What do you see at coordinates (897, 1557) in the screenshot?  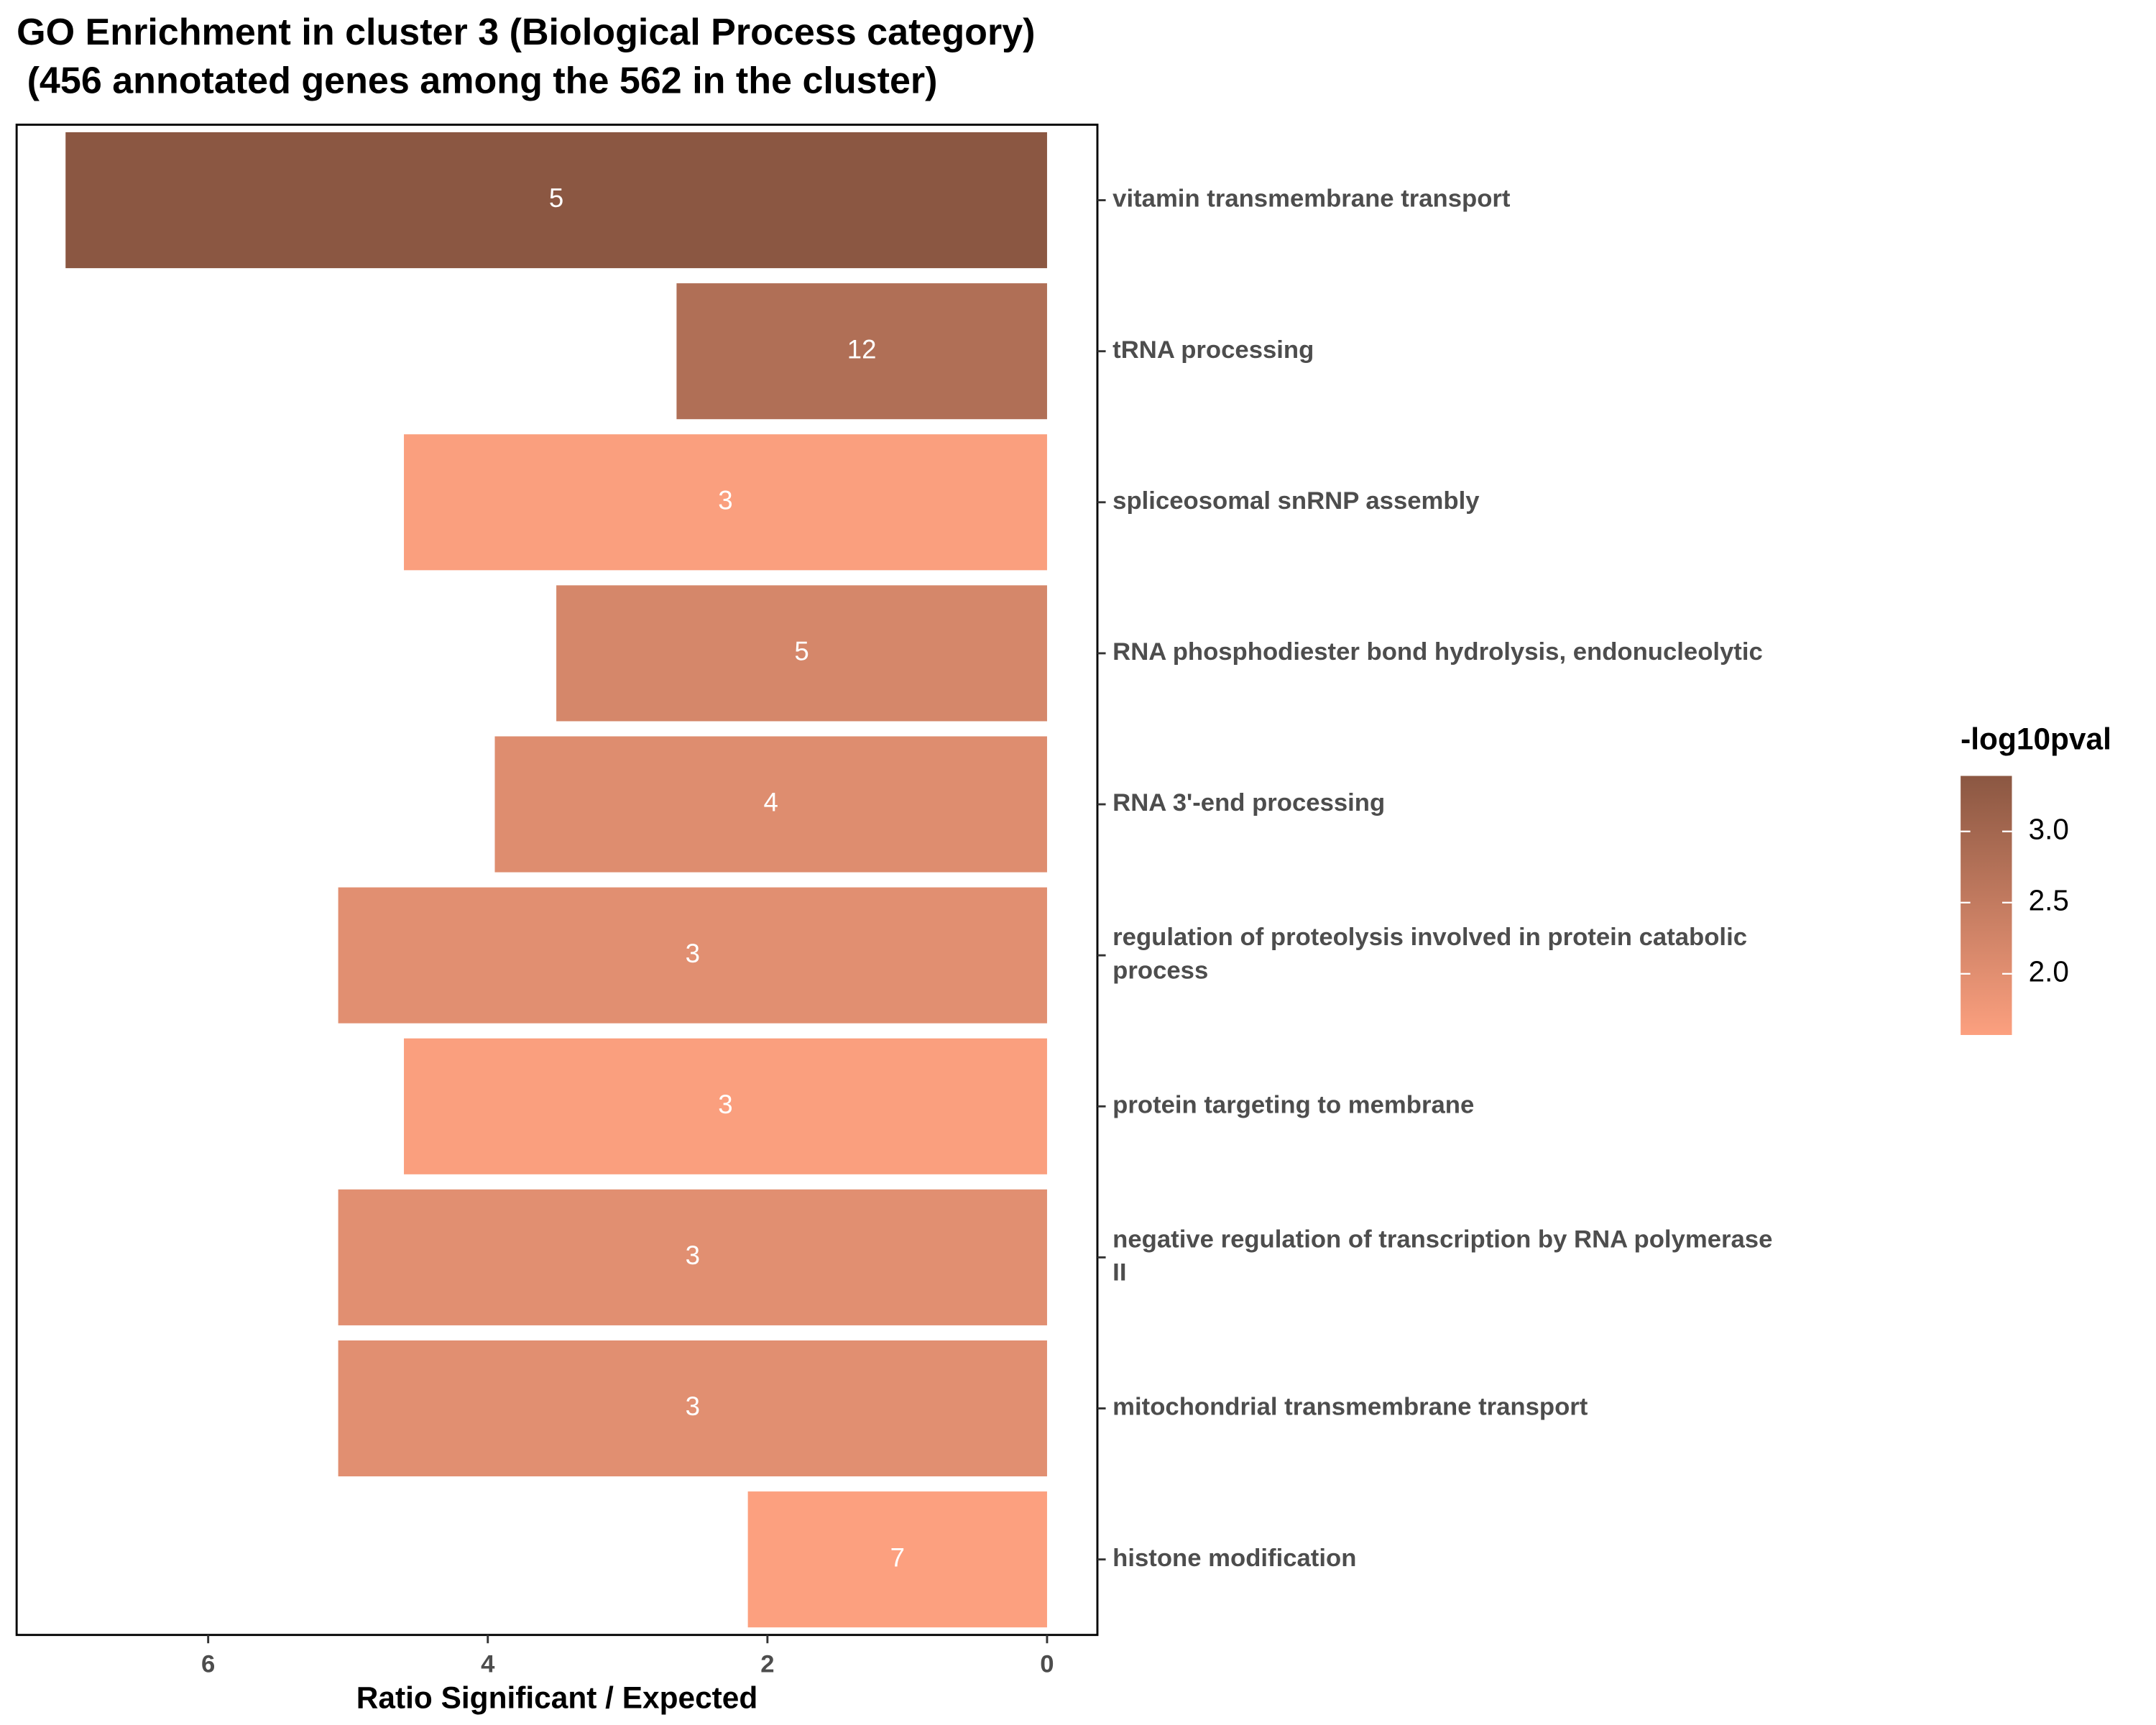 I see `bar-label: 7` at bounding box center [897, 1557].